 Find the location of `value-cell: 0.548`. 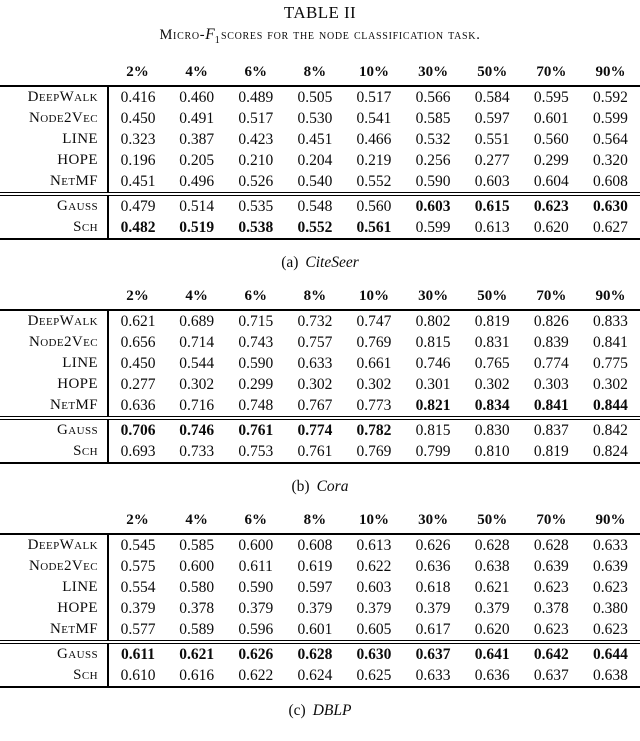

value-cell: 0.548 is located at coordinates (315, 204).